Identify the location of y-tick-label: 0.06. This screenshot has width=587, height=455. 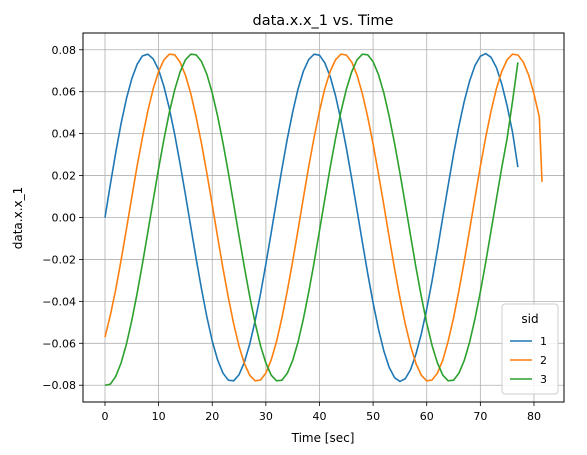
(64, 92).